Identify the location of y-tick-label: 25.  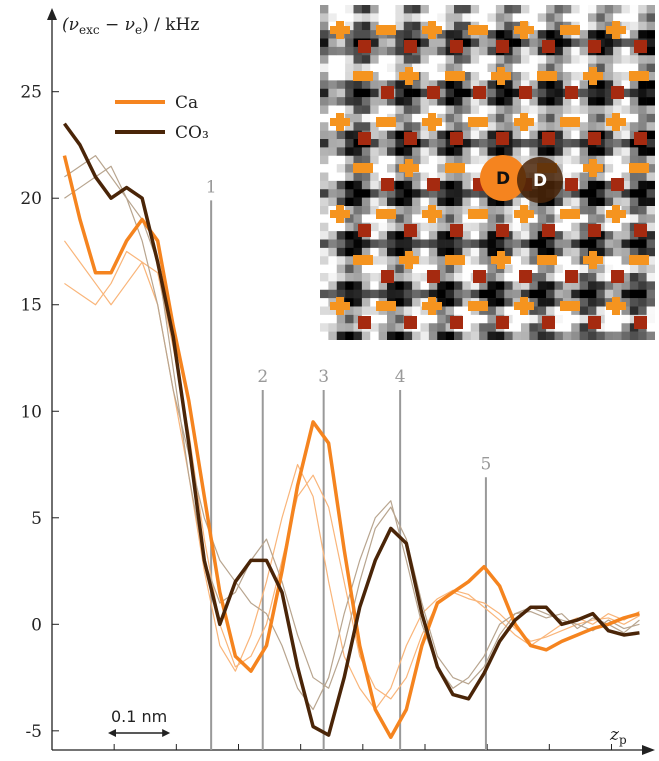
(31, 93).